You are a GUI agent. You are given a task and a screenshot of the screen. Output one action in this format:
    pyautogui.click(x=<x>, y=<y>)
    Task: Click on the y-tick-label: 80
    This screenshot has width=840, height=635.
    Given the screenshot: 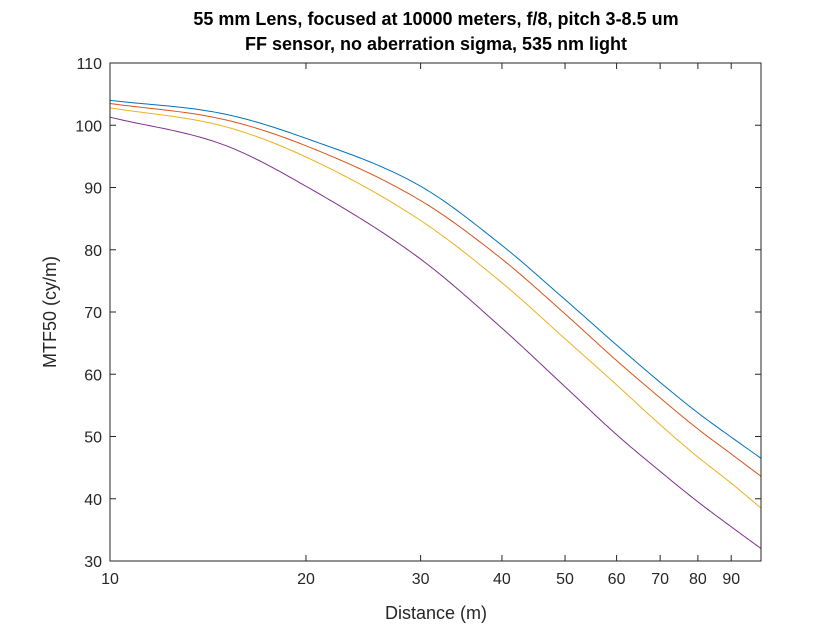 What is the action you would take?
    pyautogui.click(x=93, y=251)
    